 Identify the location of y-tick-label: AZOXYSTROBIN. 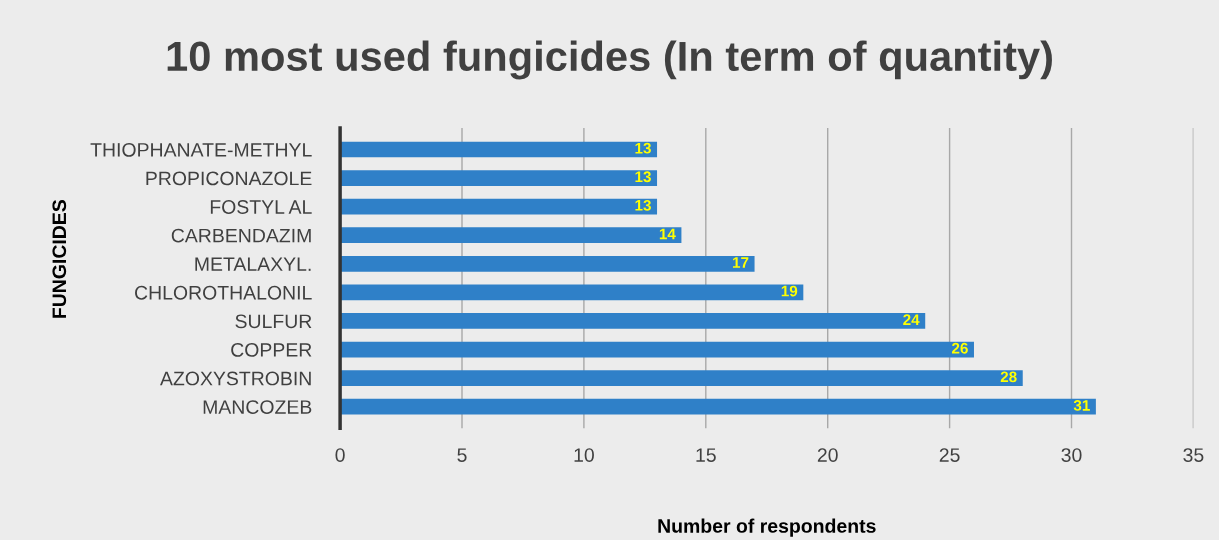
(235, 378).